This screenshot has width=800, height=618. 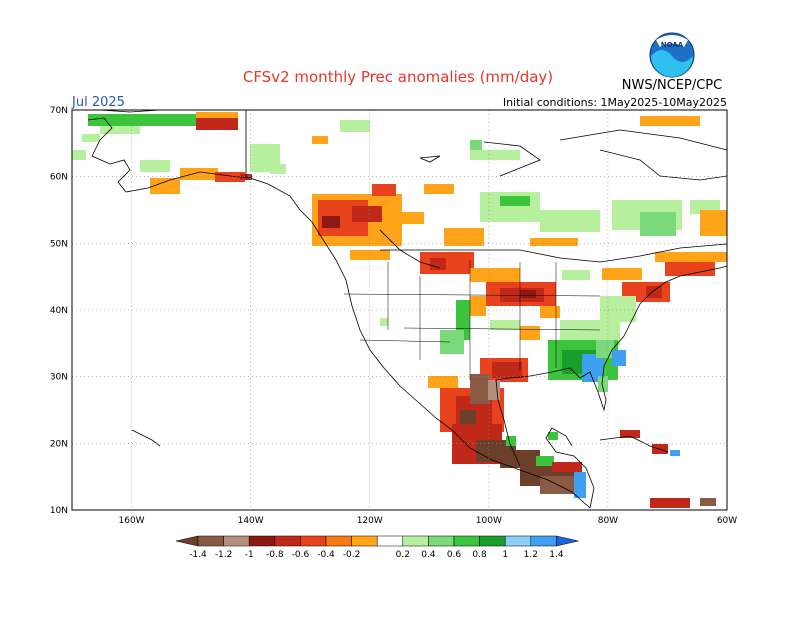 I want to click on latitude-tick-label: 40N, so click(x=59, y=311).